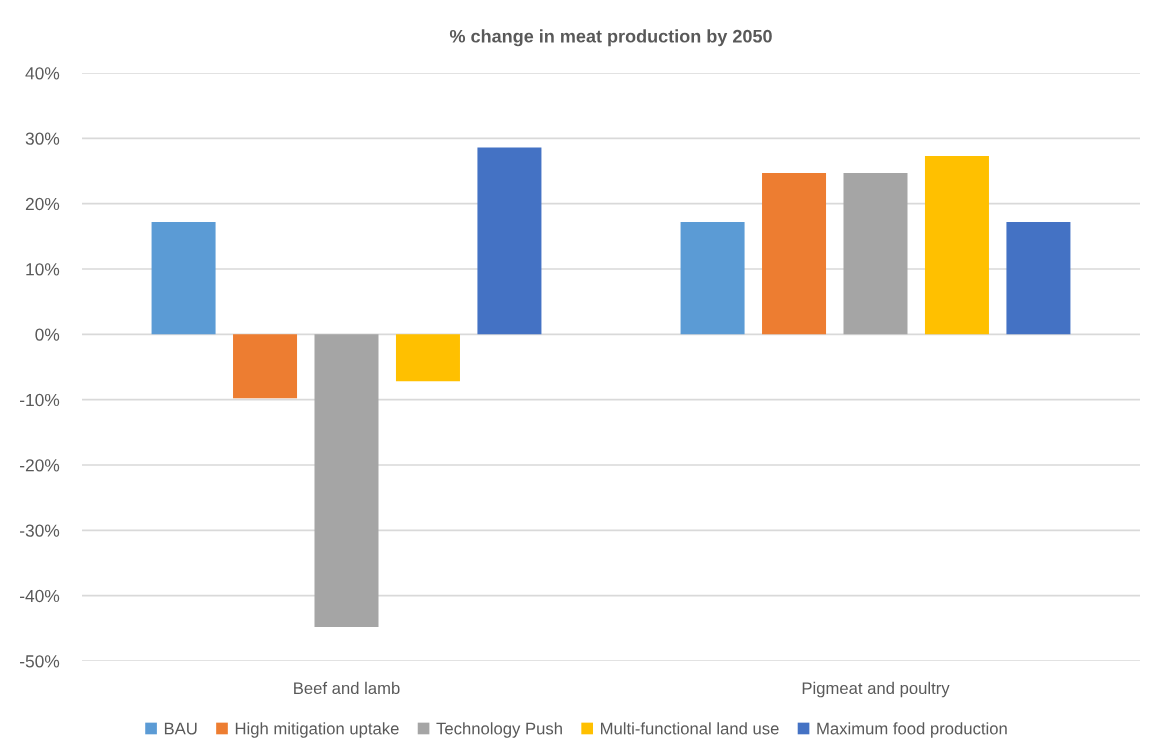 The height and width of the screenshot is (756, 1153). Describe the element at coordinates (40, 596) in the screenshot. I see `y-tick-label: -40%` at that location.